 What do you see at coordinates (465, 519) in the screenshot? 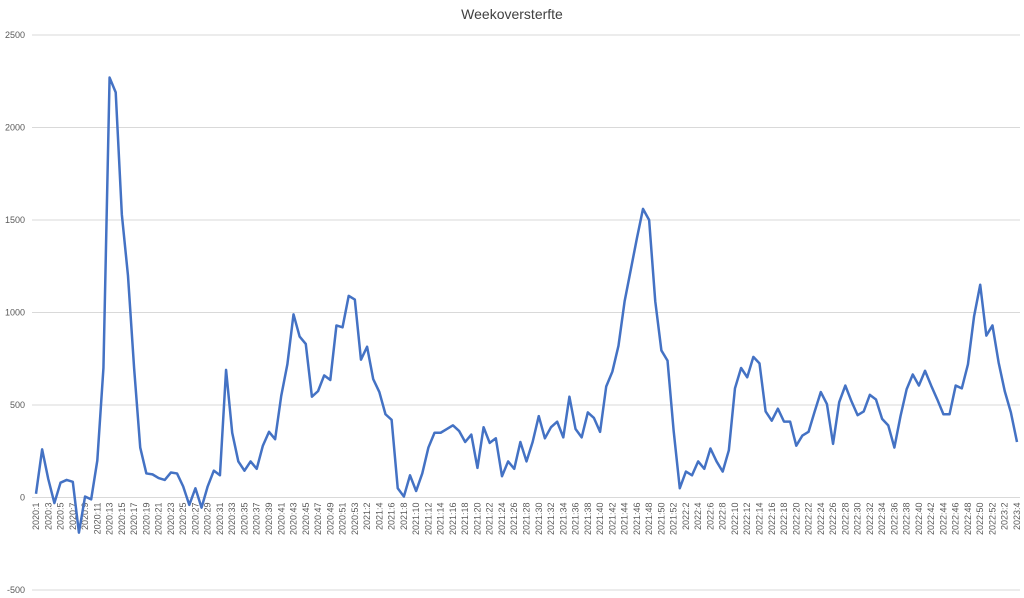
I see `x-tick-label: 2021:18` at bounding box center [465, 519].